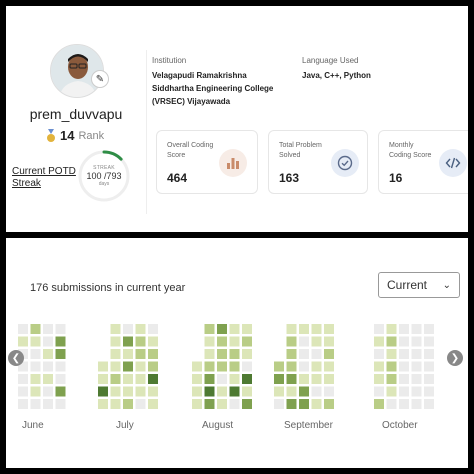 The image size is (474, 474). Describe the element at coordinates (77, 71) in the screenshot. I see `avatar` at that location.